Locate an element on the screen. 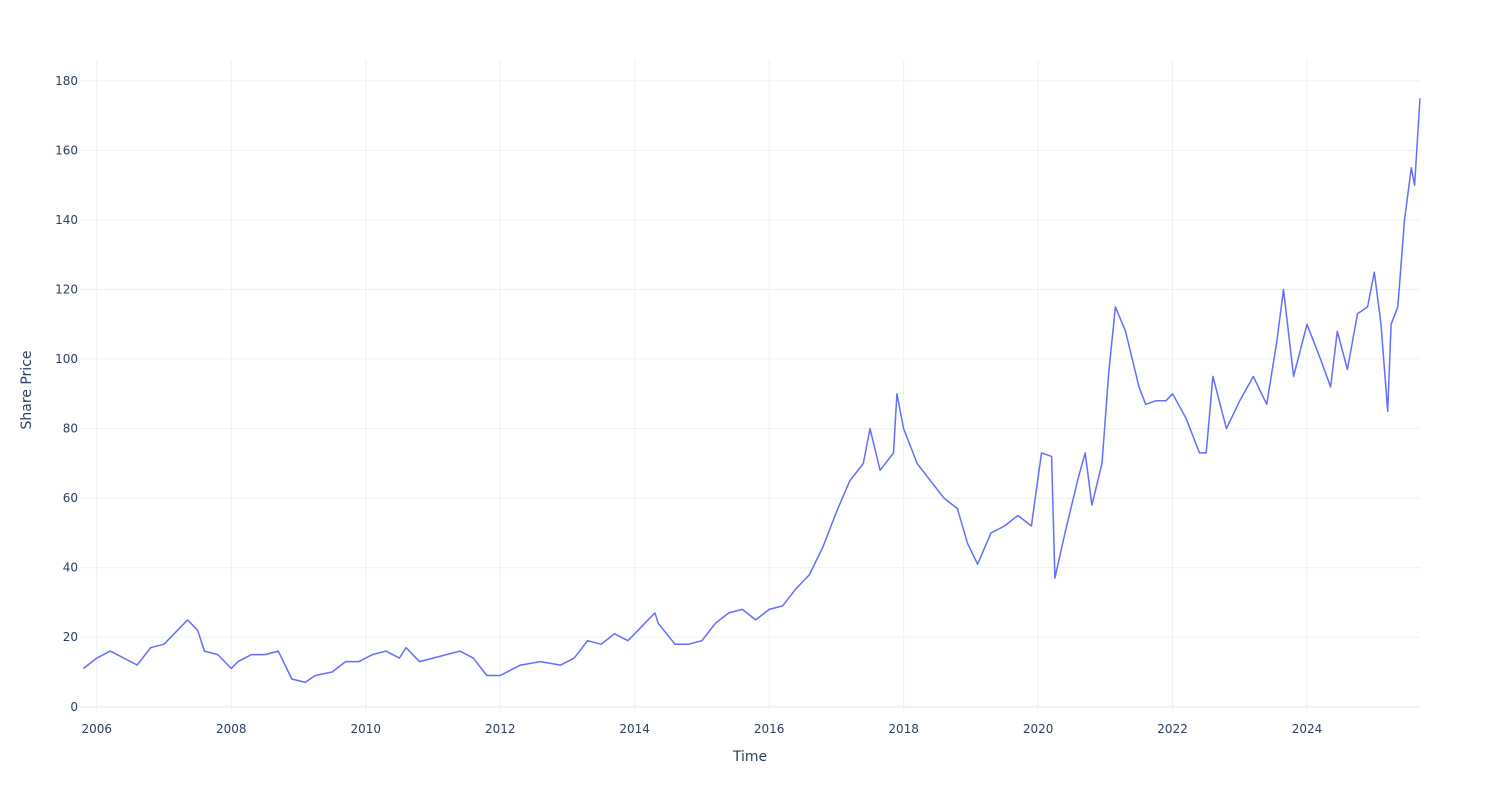 The width and height of the screenshot is (1500, 800). y-tick-label: 40 is located at coordinates (70, 568).